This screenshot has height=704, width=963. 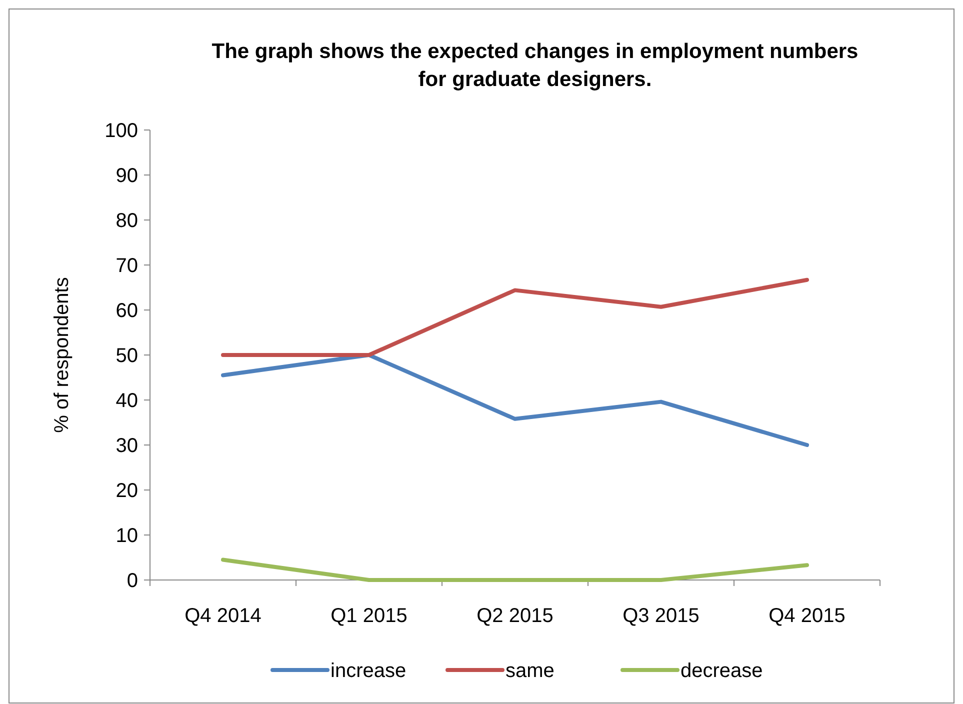 I want to click on x-tick-label: Q2 2015, so click(x=515, y=616).